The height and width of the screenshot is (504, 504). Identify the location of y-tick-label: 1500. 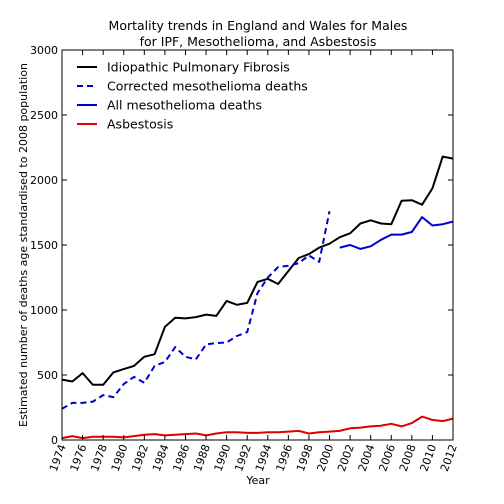
(44, 245).